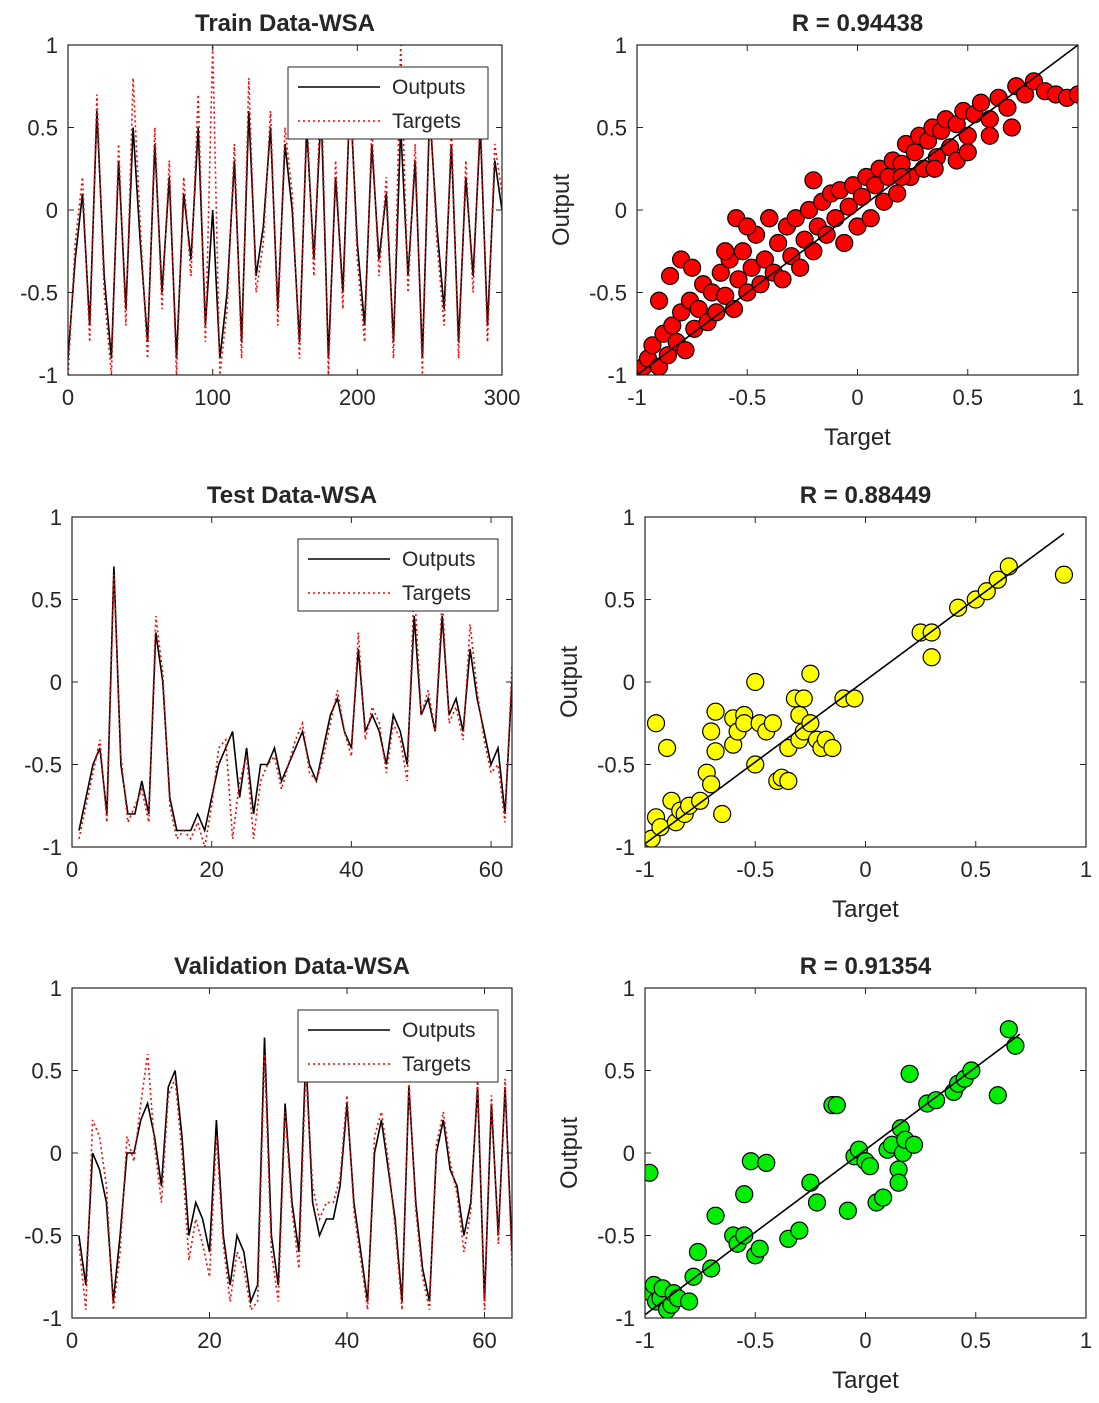 The image size is (1099, 1403). What do you see at coordinates (295, 710) in the screenshot?
I see `series-line-targets` at bounding box center [295, 710].